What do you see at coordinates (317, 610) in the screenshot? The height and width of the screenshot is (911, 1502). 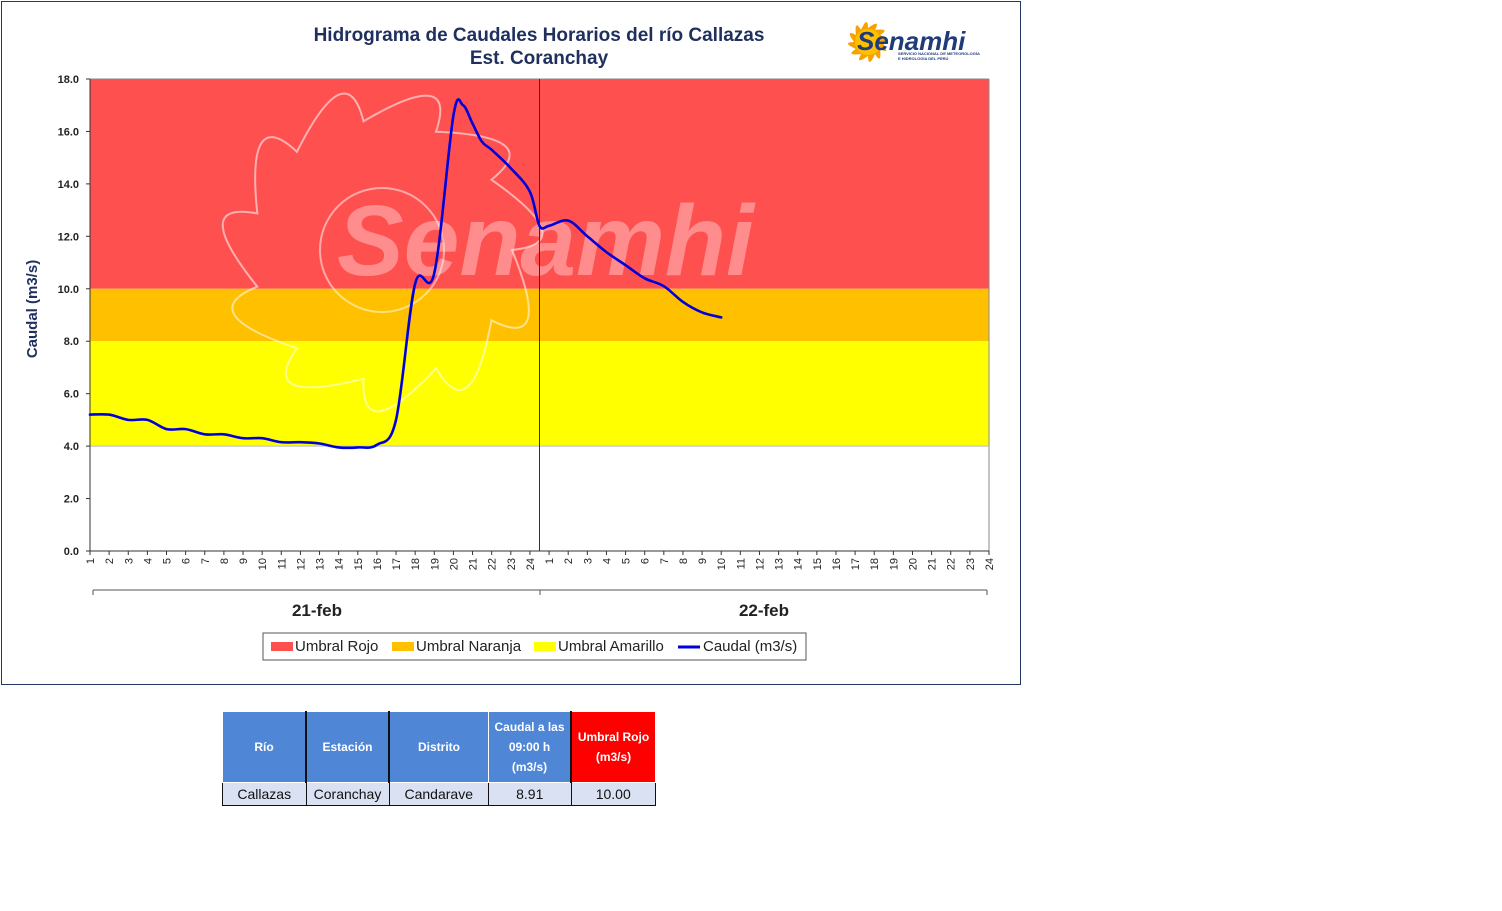 I see `day-label-1: 21-feb` at bounding box center [317, 610].